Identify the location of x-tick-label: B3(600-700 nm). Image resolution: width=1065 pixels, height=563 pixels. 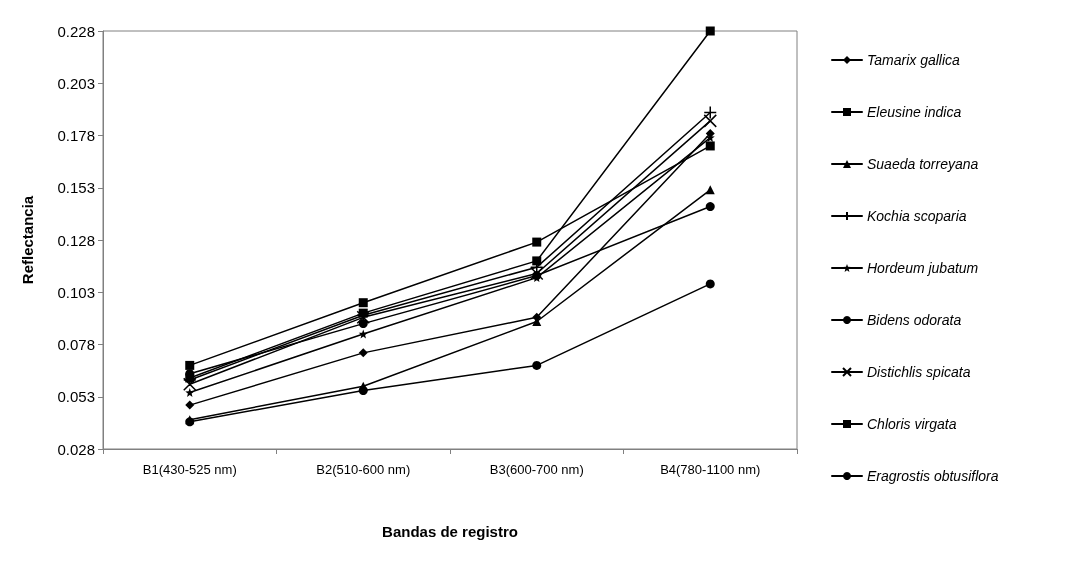
(536, 469).